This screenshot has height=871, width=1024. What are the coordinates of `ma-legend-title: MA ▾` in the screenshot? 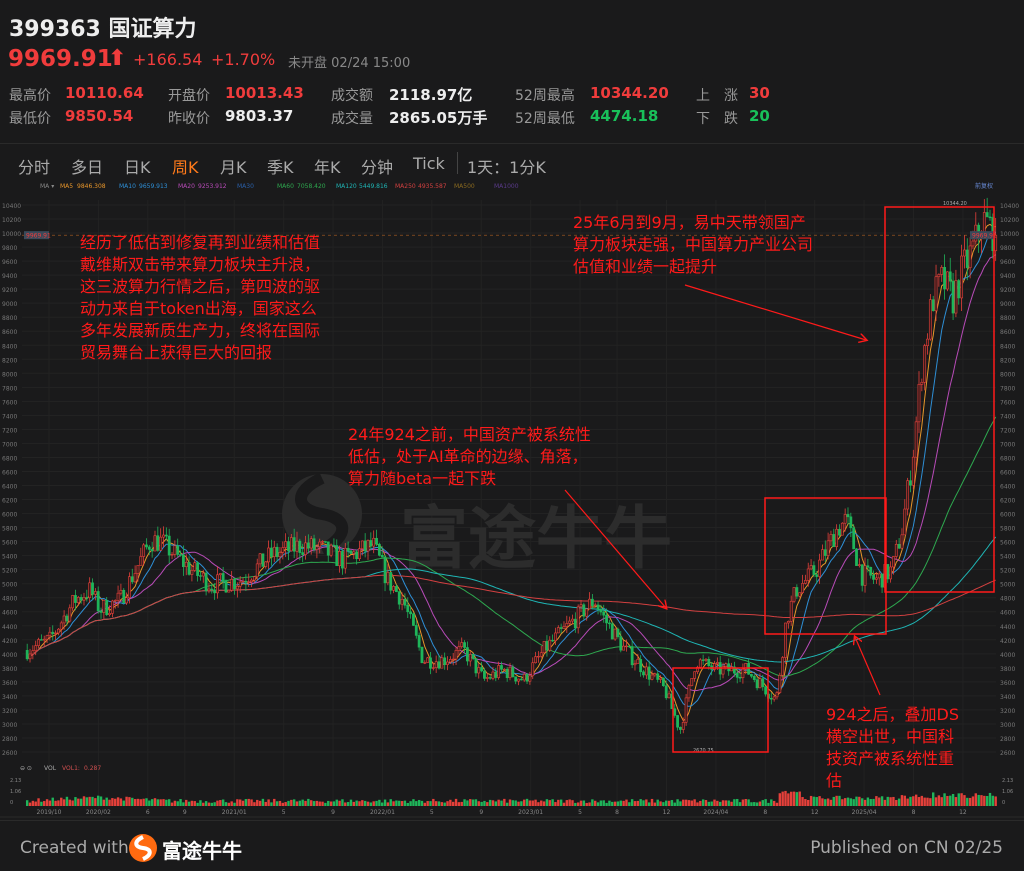 It's located at (47, 186).